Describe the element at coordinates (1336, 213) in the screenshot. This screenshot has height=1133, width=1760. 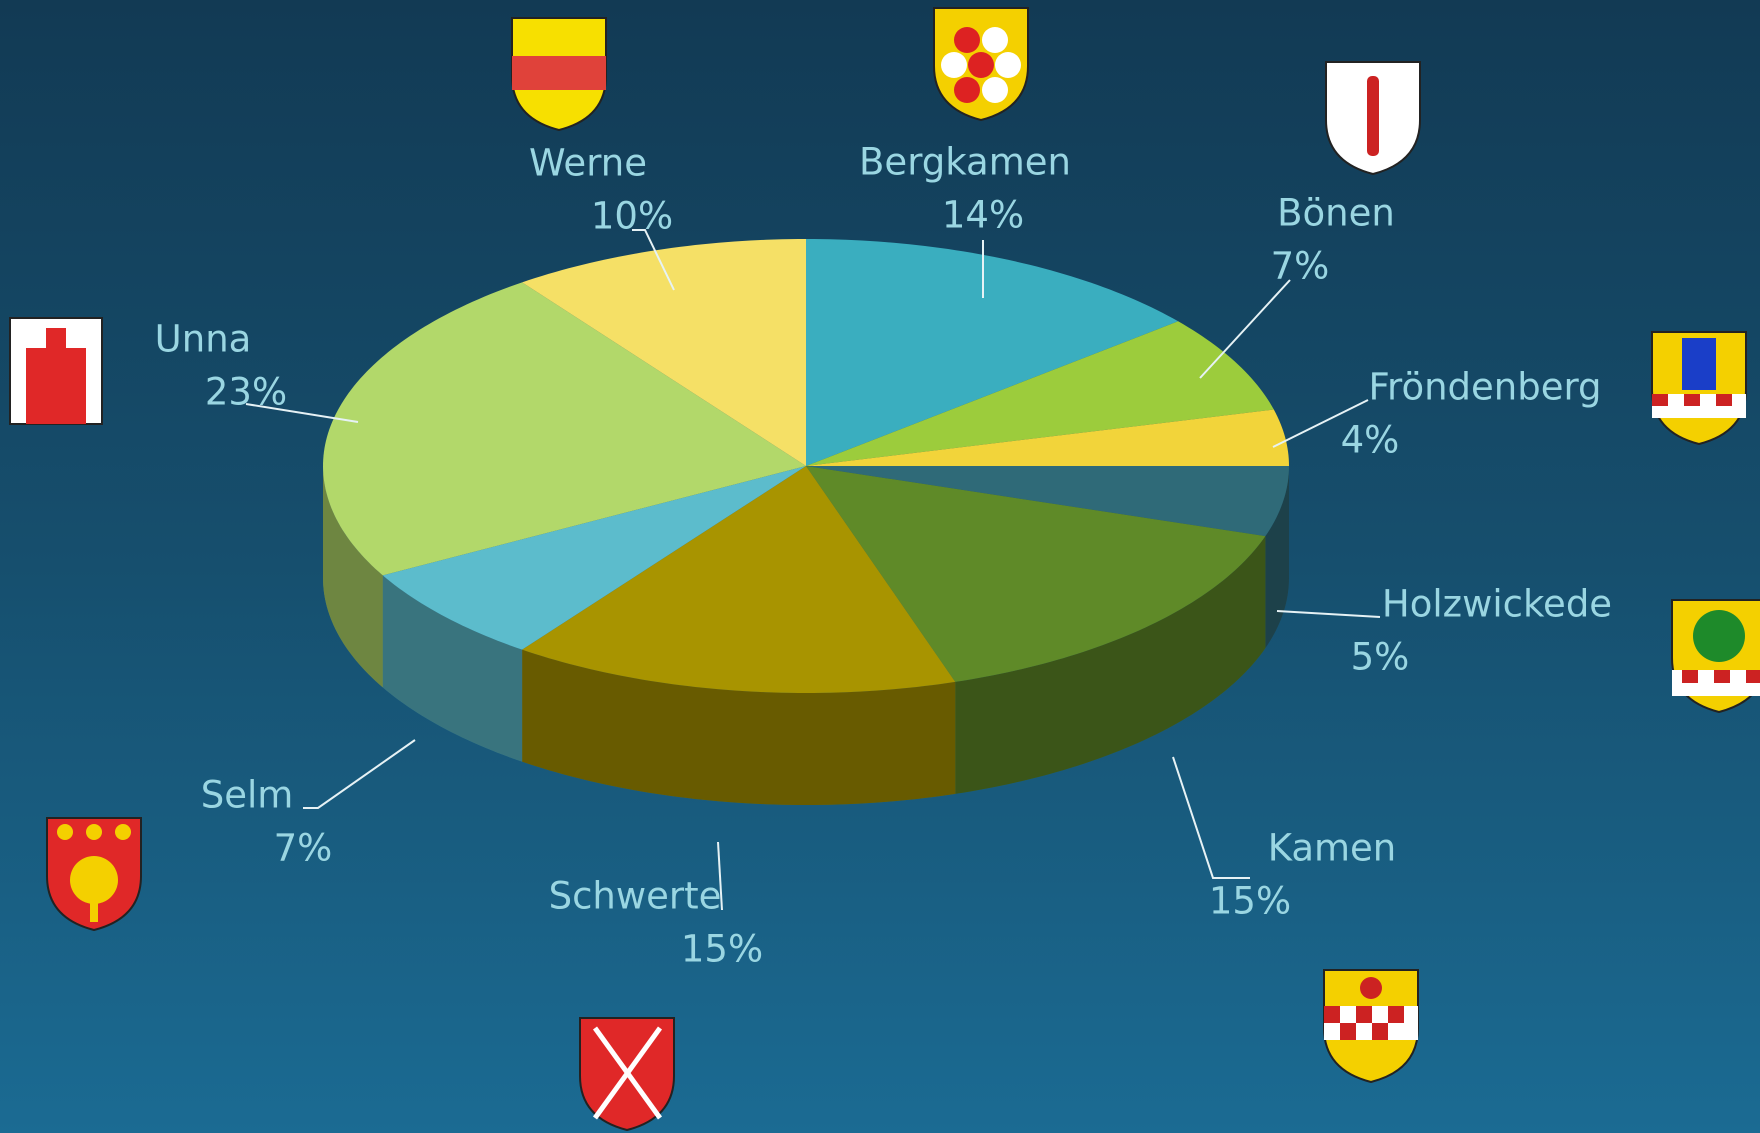
I see `category-label: Bönen` at that location.